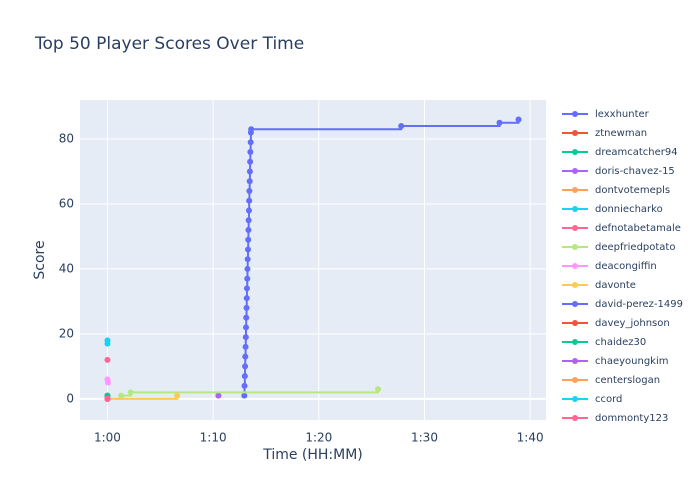 This screenshot has height=504, width=700. Describe the element at coordinates (213, 438) in the screenshot. I see `x-tick-label: 1:10` at that location.